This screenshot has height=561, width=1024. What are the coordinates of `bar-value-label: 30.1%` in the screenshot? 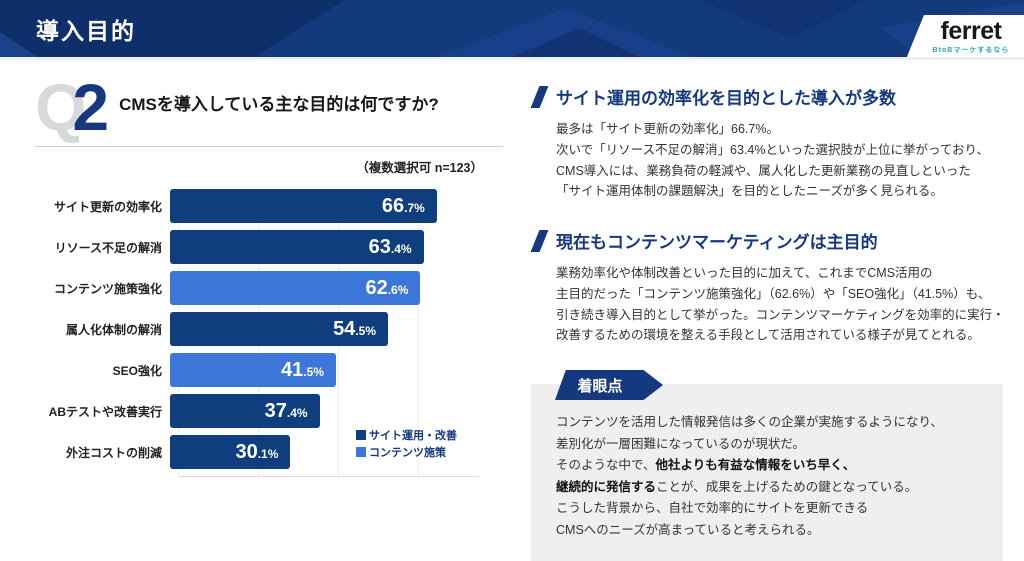 It's located at (256, 452).